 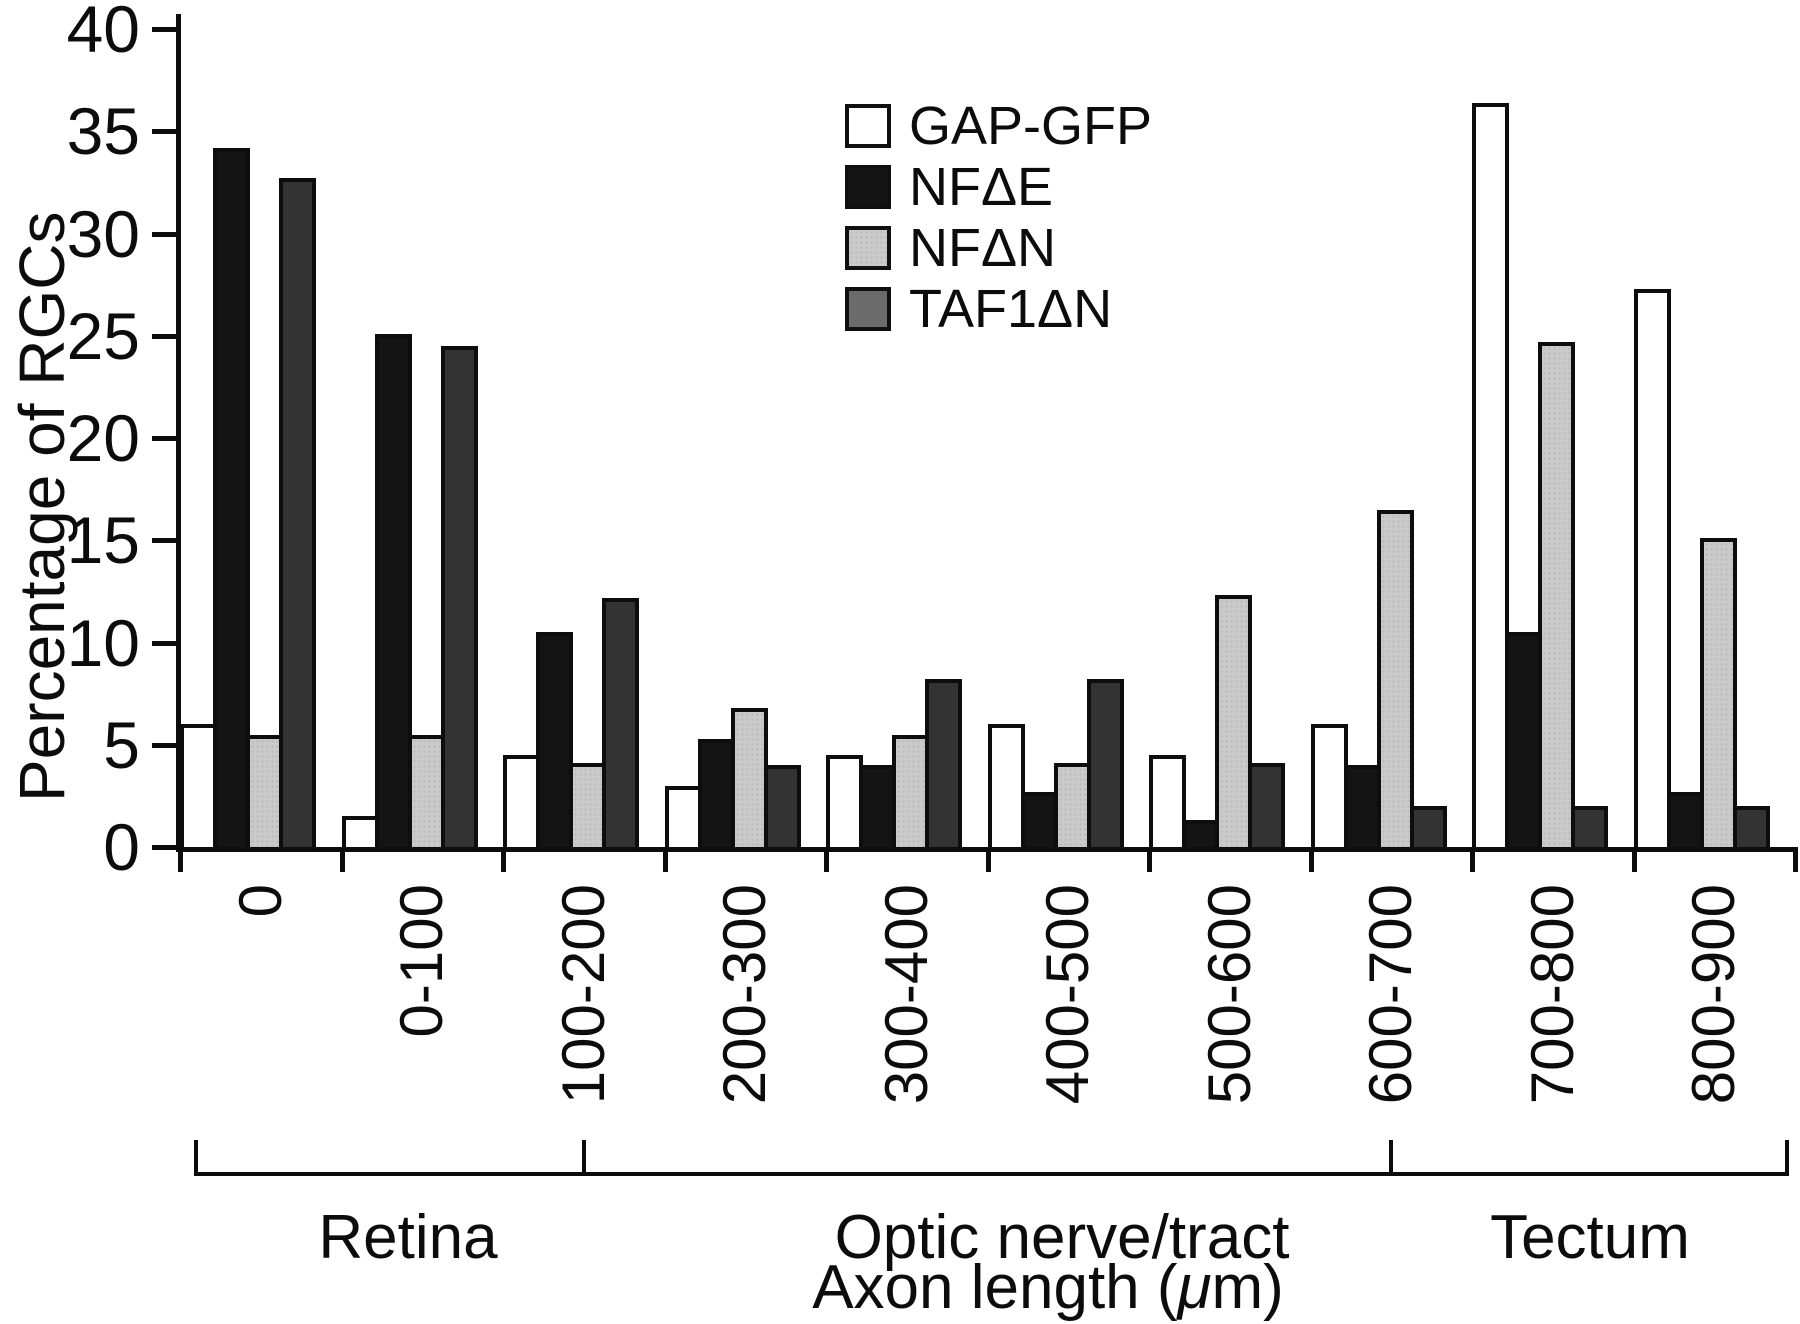 I want to click on y-tick-label: 25, so click(x=103, y=336).